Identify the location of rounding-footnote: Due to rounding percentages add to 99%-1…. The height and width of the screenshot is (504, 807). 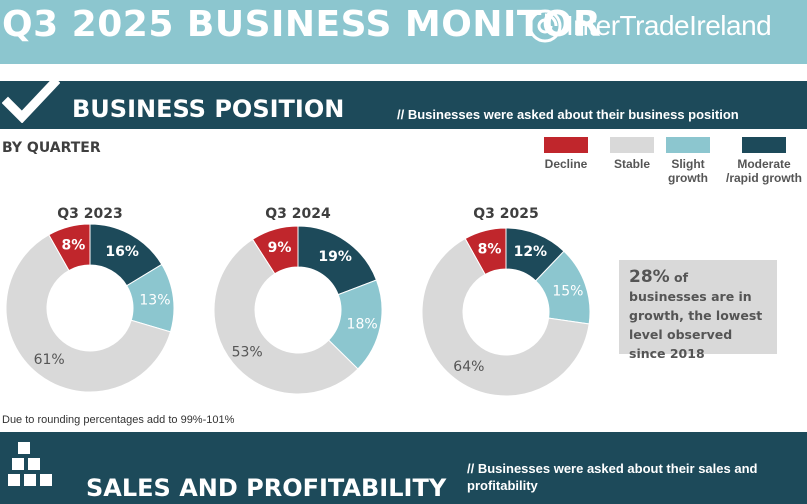
(118, 420).